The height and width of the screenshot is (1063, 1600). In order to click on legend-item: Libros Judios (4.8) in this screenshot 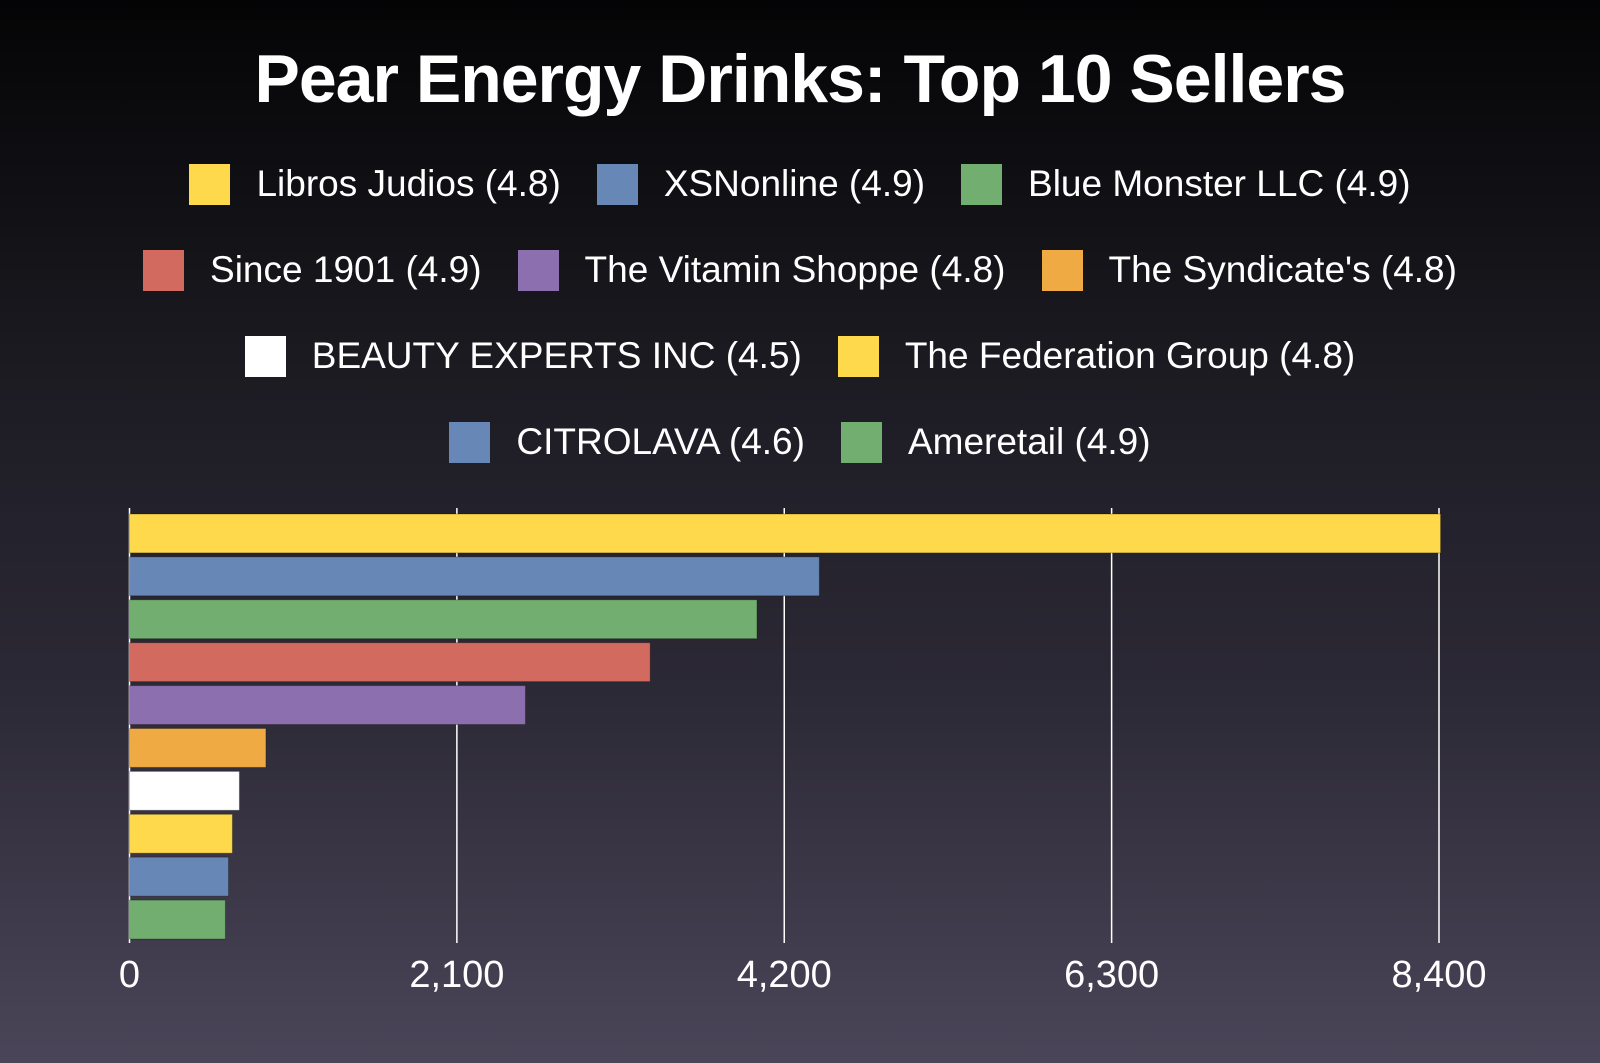, I will do `click(375, 184)`.